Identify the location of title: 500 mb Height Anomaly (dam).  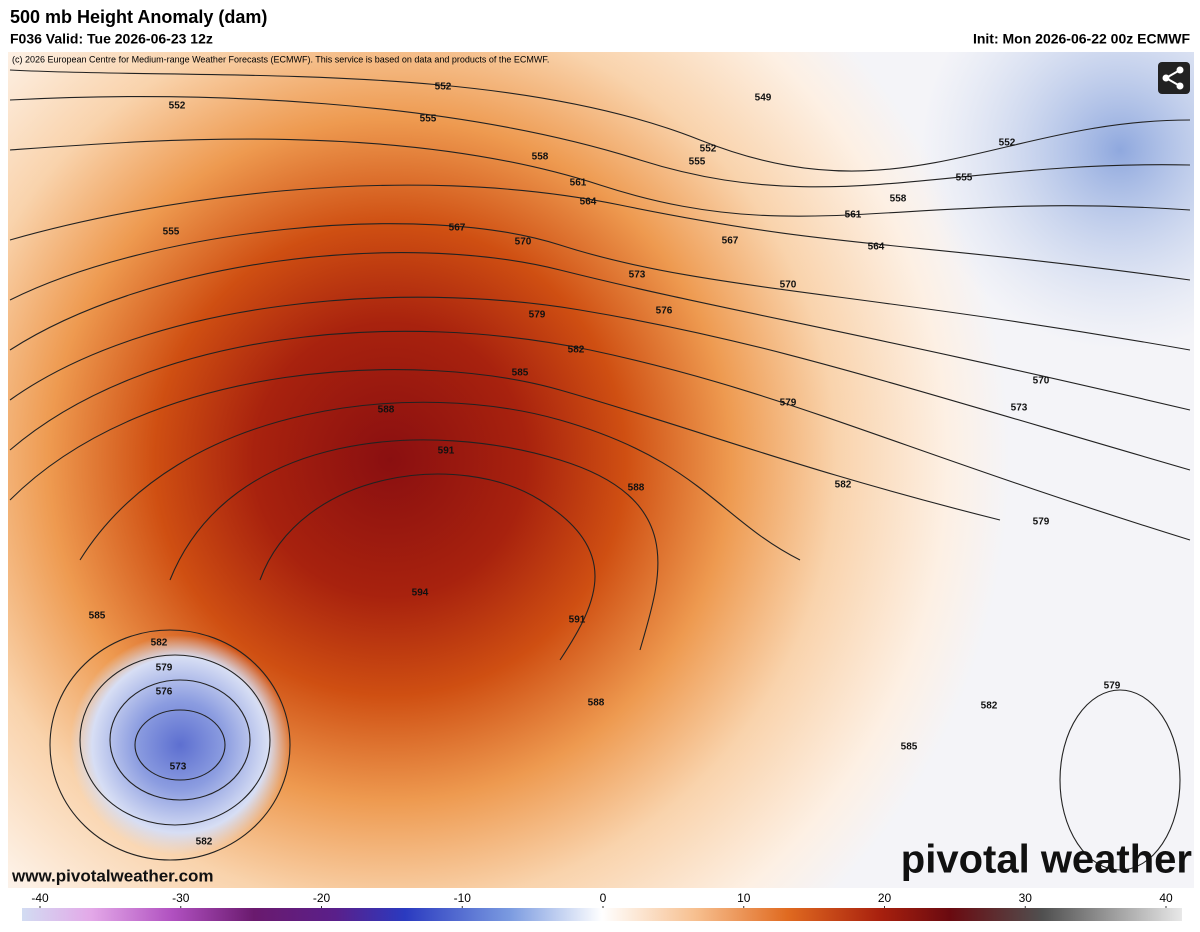
(138, 17).